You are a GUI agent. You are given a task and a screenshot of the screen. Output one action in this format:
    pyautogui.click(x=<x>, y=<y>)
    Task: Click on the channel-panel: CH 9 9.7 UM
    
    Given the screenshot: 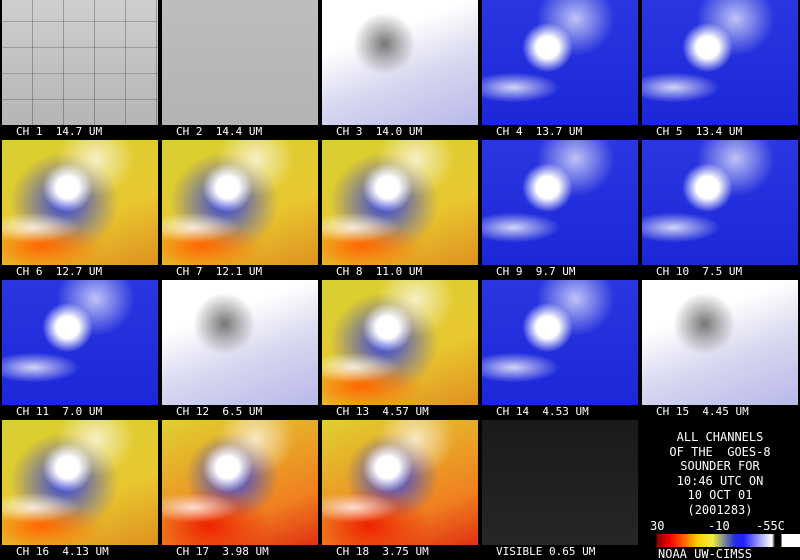 What is the action you would take?
    pyautogui.click(x=559, y=209)
    